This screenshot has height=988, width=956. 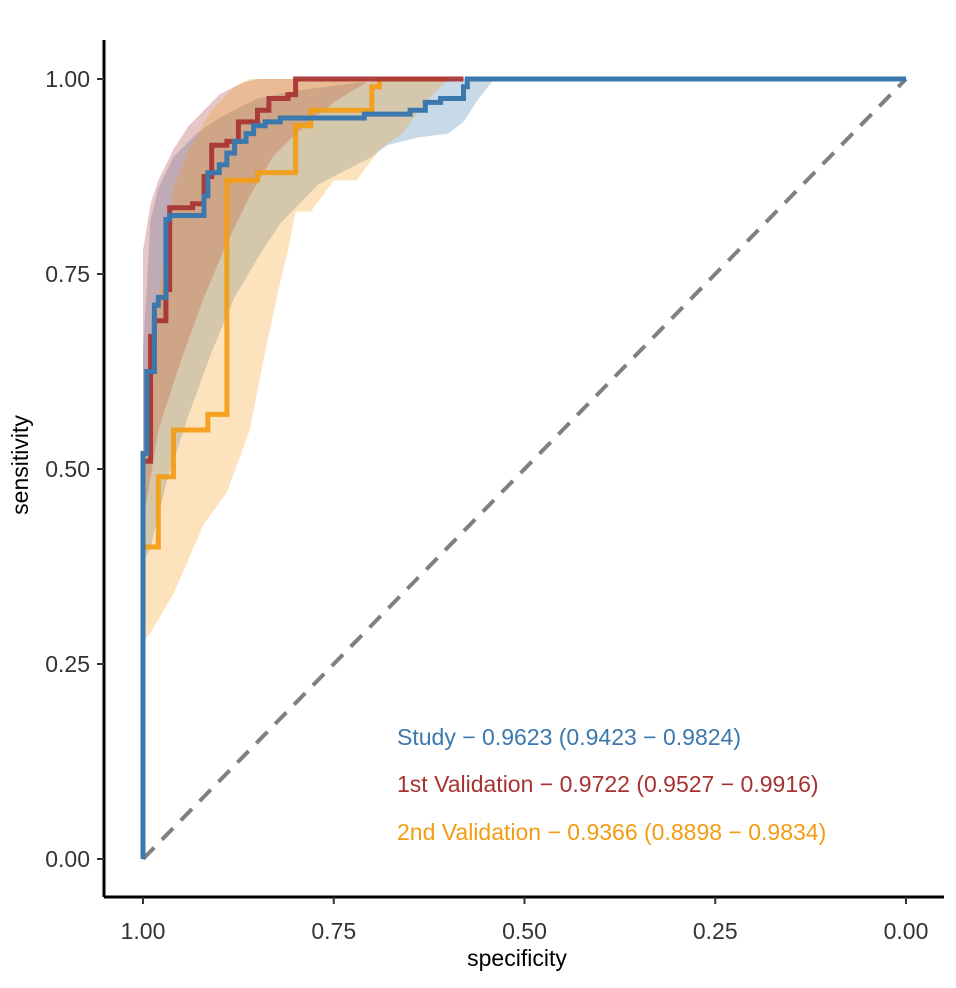 I want to click on y-axis-title: sensitivity, so click(x=20, y=465).